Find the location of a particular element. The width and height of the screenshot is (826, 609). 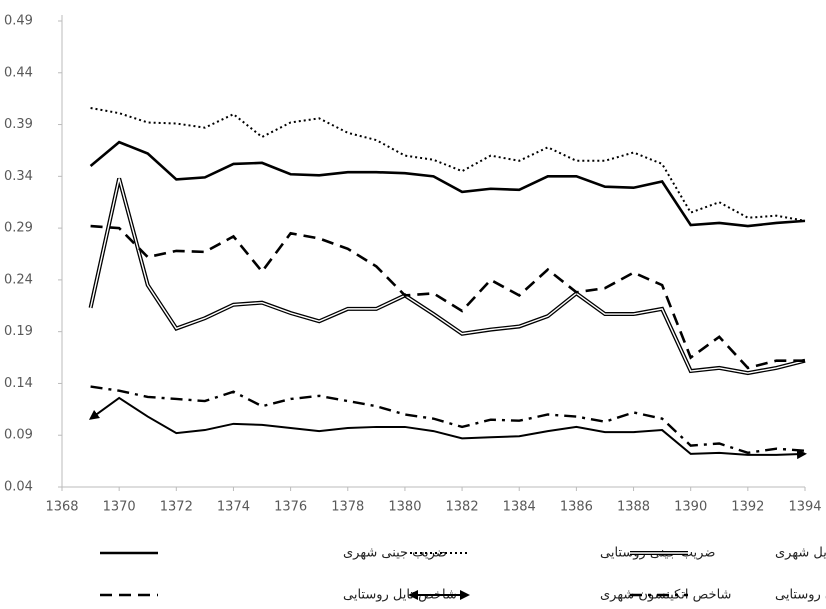

x-tick-label: 1388 is located at coordinates (633, 507).